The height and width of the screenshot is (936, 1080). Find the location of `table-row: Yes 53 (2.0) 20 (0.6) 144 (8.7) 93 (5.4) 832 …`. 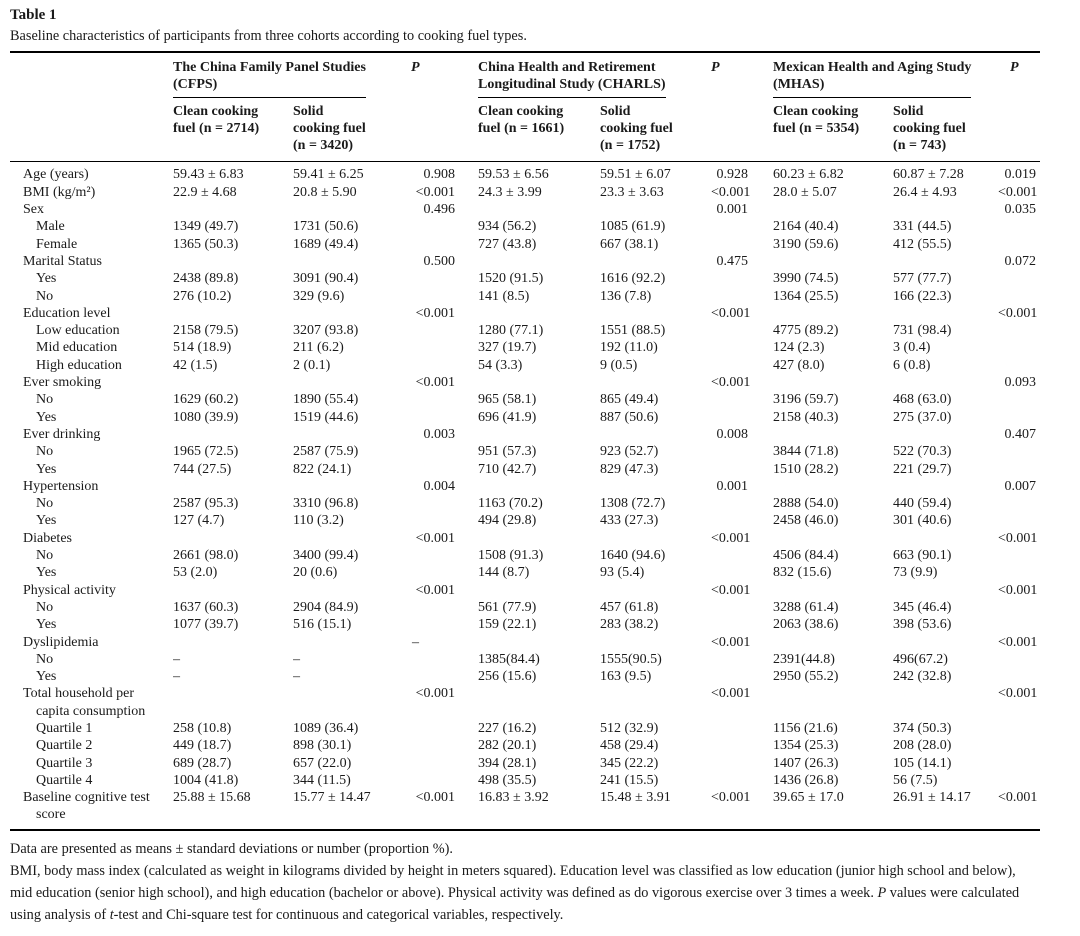

table-row: Yes 53 (2.0) 20 (0.6) 144 (8.7) 93 (5.4) 832 … is located at coordinates (525, 572).